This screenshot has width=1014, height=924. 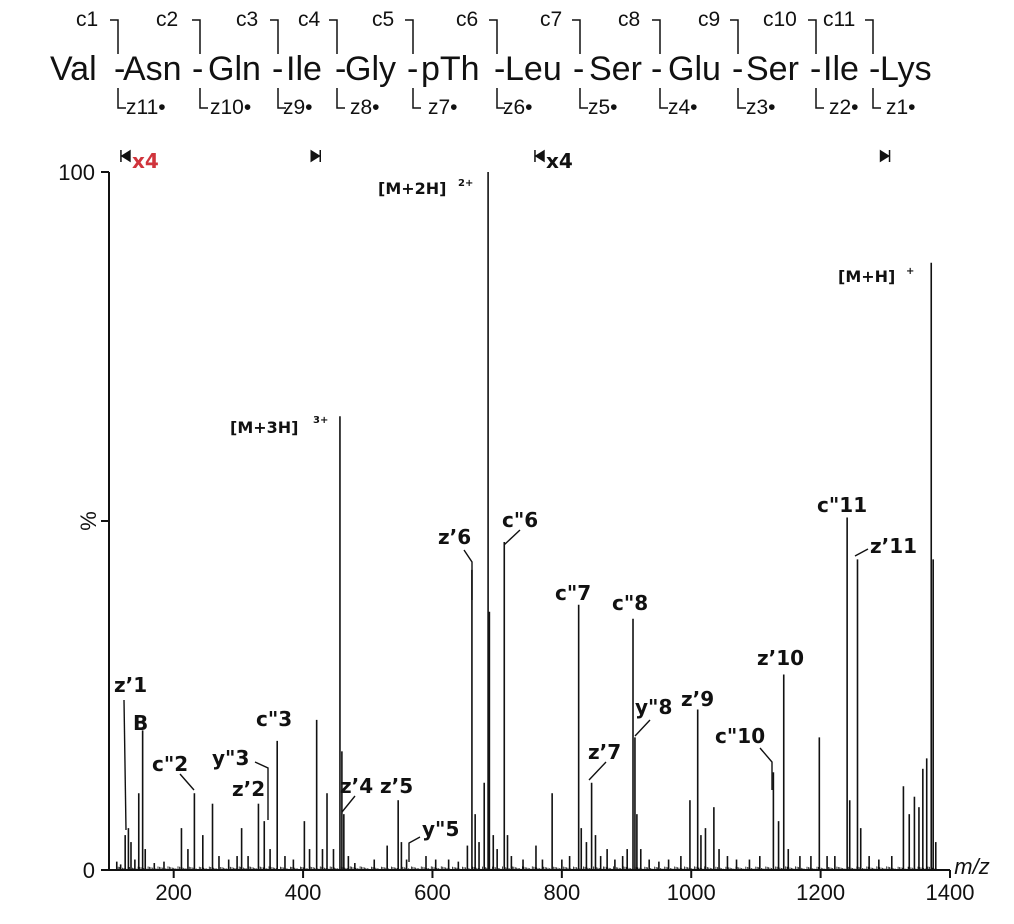 What do you see at coordinates (247, 19) in the screenshot?
I see `c-ion-label: c3` at bounding box center [247, 19].